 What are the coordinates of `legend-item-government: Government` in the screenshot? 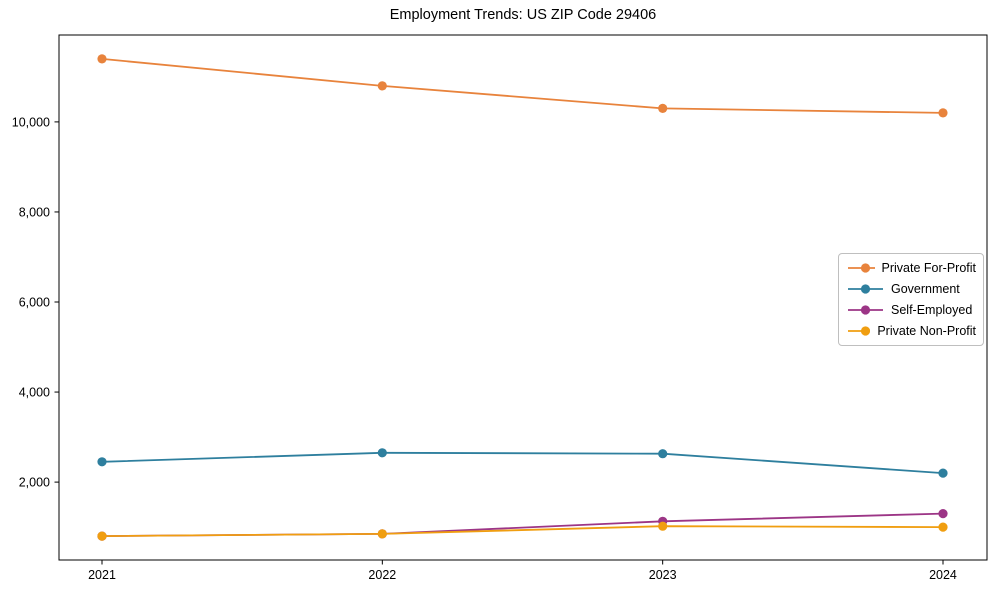 It's located at (911, 289).